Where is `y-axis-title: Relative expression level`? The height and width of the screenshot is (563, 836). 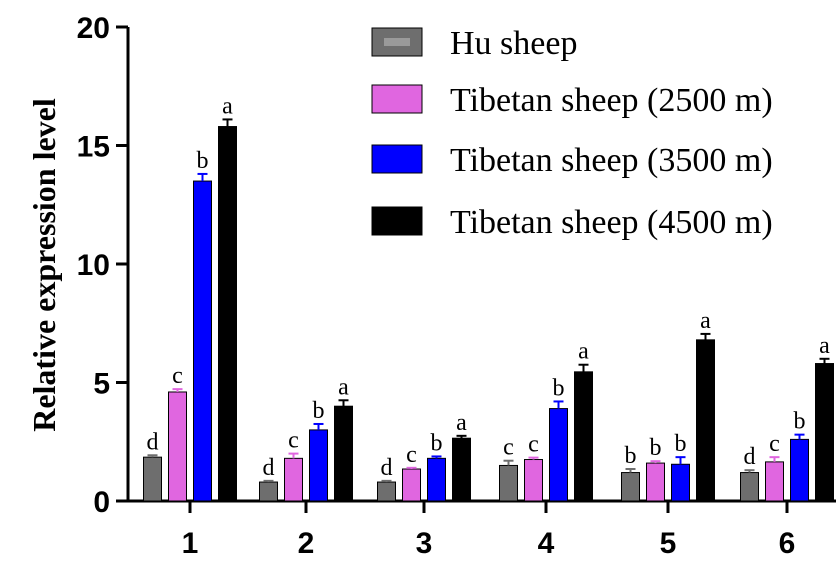 y-axis-title: Relative expression level is located at coordinates (44, 265).